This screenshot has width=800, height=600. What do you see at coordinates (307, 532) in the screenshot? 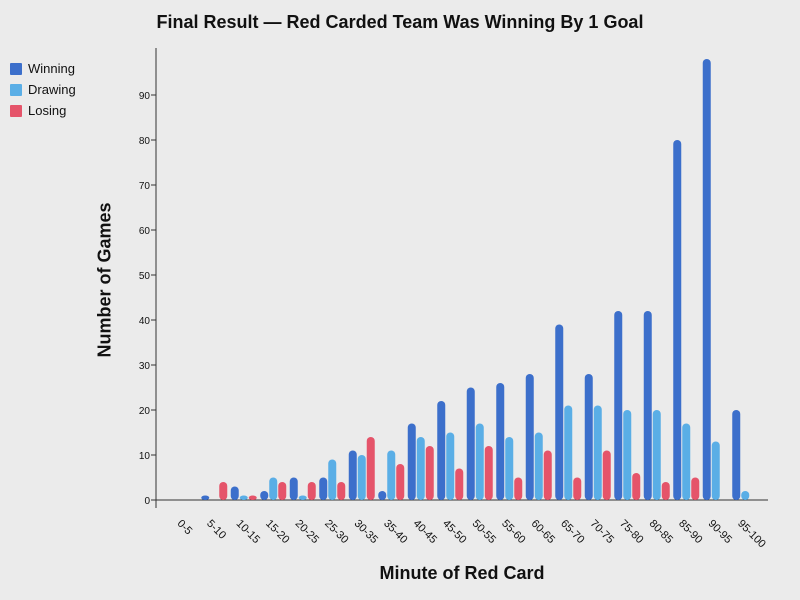
I see `x-tick-label: 20-25` at bounding box center [307, 532].